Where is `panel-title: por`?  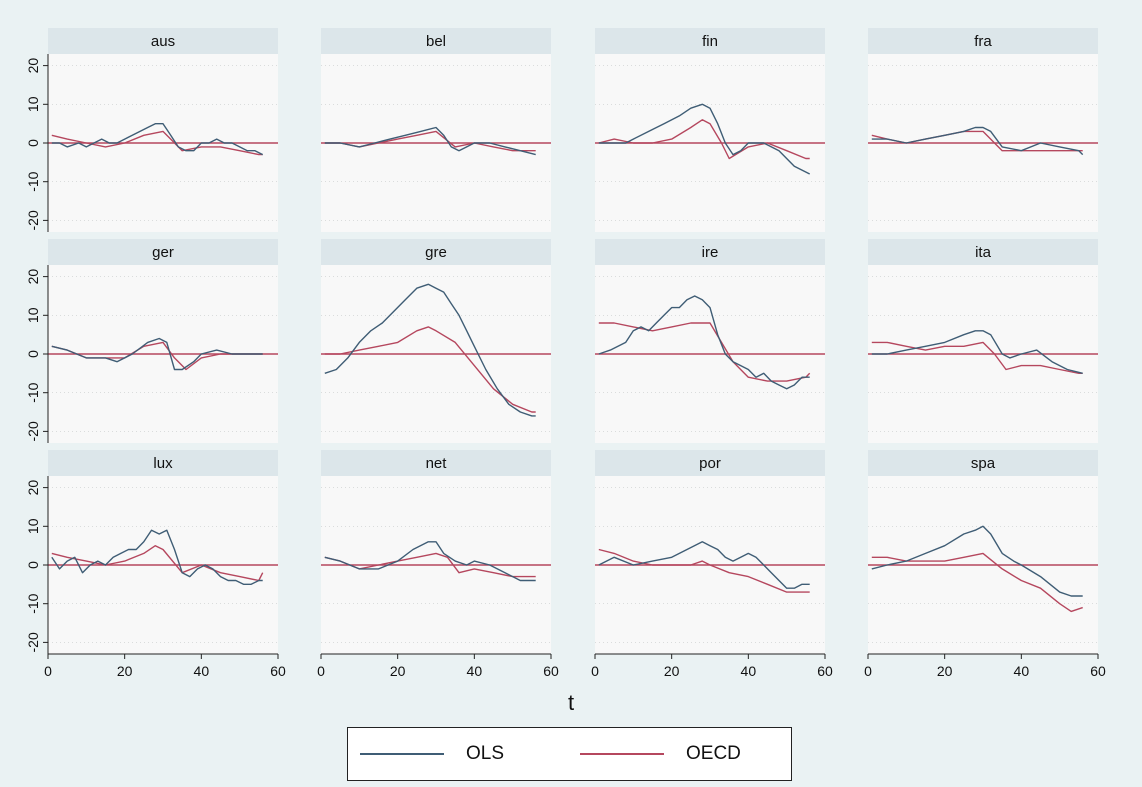 panel-title: por is located at coordinates (710, 463).